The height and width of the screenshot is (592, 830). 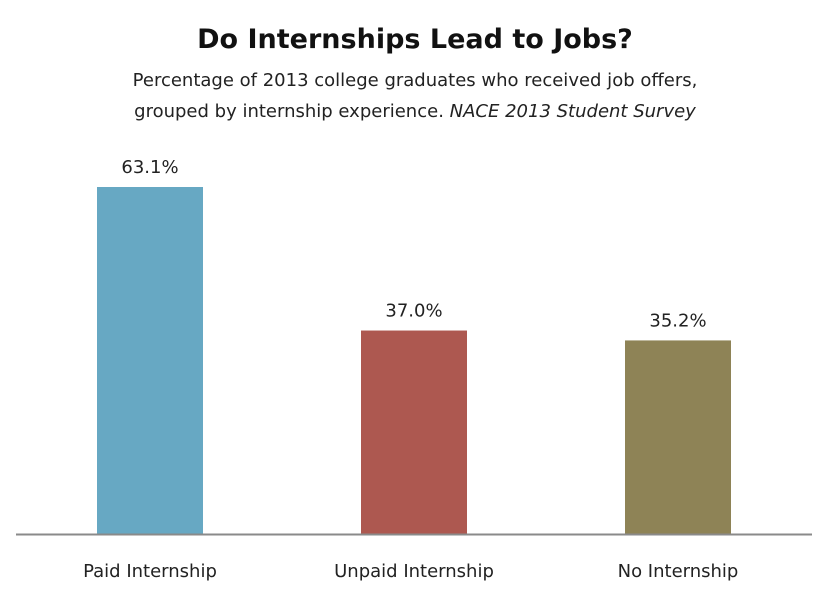 What do you see at coordinates (678, 571) in the screenshot?
I see `x-tick-label: No Internship` at bounding box center [678, 571].